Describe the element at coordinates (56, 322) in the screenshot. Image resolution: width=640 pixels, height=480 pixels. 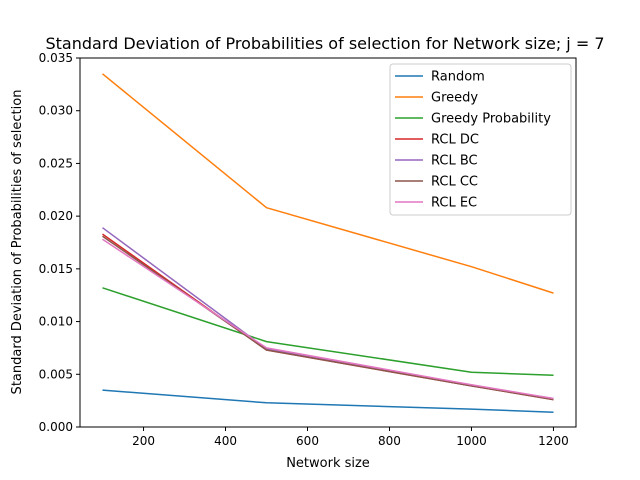
I see `y-tick-label: 0.010` at that location.